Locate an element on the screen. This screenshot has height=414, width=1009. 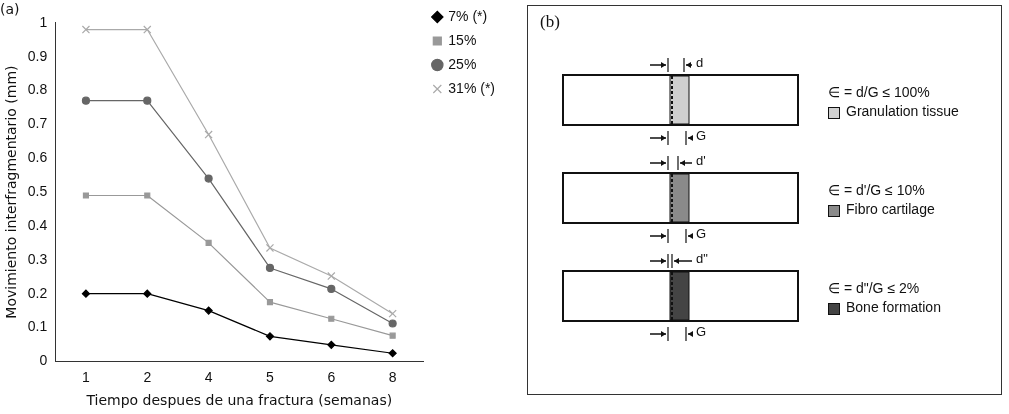
text: d" is located at coordinates (702, 258).